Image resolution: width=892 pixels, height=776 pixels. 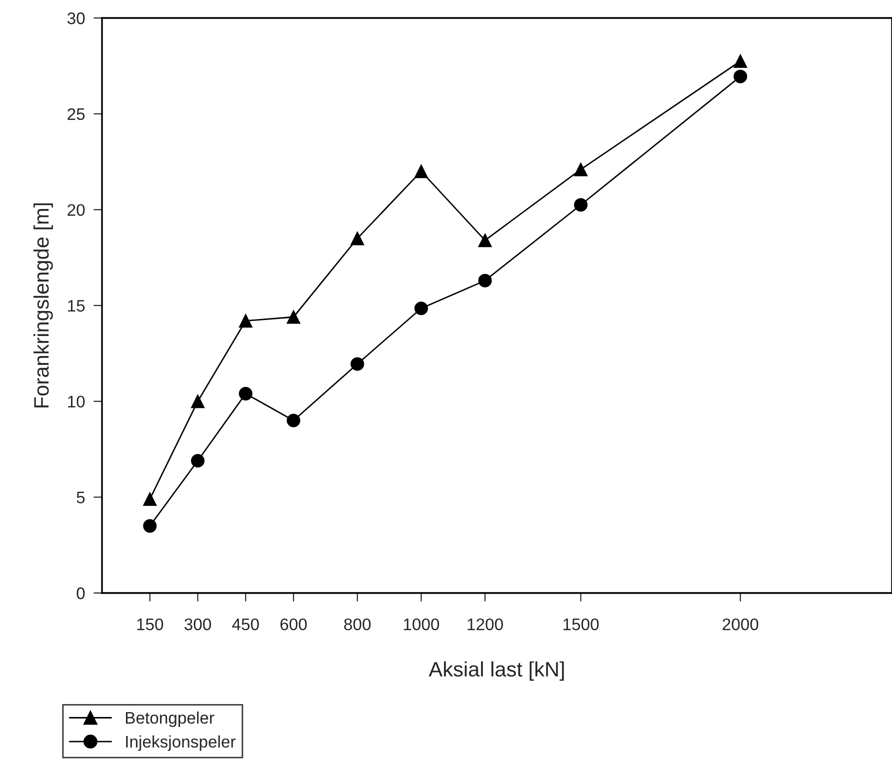 I want to click on x-tick-label: 800, so click(x=357, y=624).